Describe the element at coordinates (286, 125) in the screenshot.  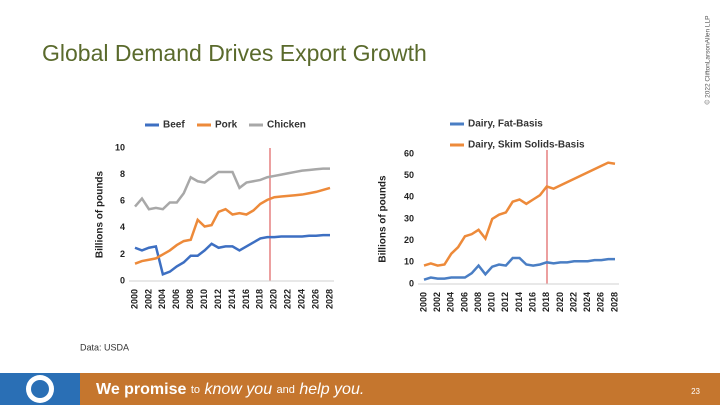
I see `legend-label: Chicken` at that location.